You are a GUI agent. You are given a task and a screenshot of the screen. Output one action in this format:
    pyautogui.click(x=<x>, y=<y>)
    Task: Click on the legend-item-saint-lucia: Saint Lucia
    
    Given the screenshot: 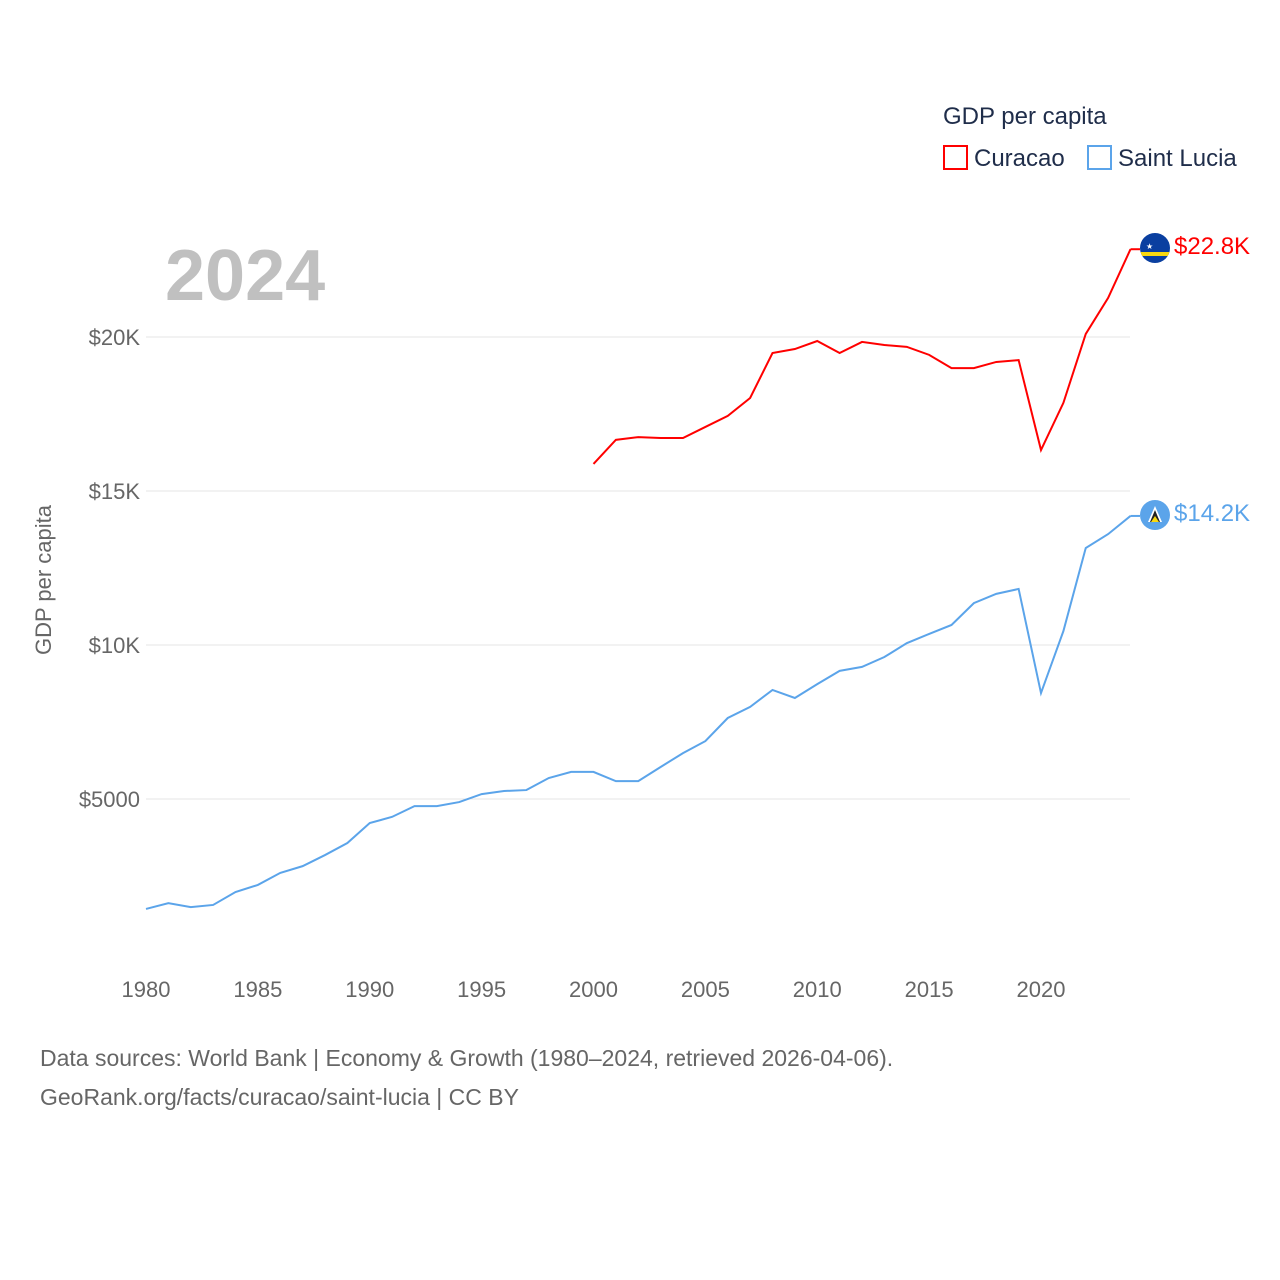 What is the action you would take?
    pyautogui.click(x=1162, y=158)
    